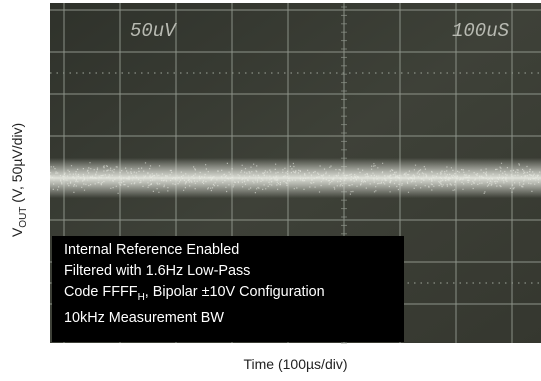  I want to click on trace-noise, so click(295, 178).